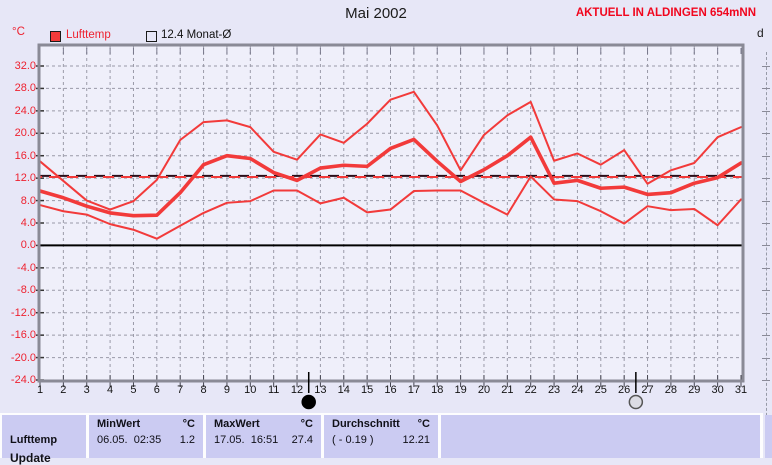 The width and height of the screenshot is (772, 465). I want to click on curve-tagesminimum, so click(390, 207).